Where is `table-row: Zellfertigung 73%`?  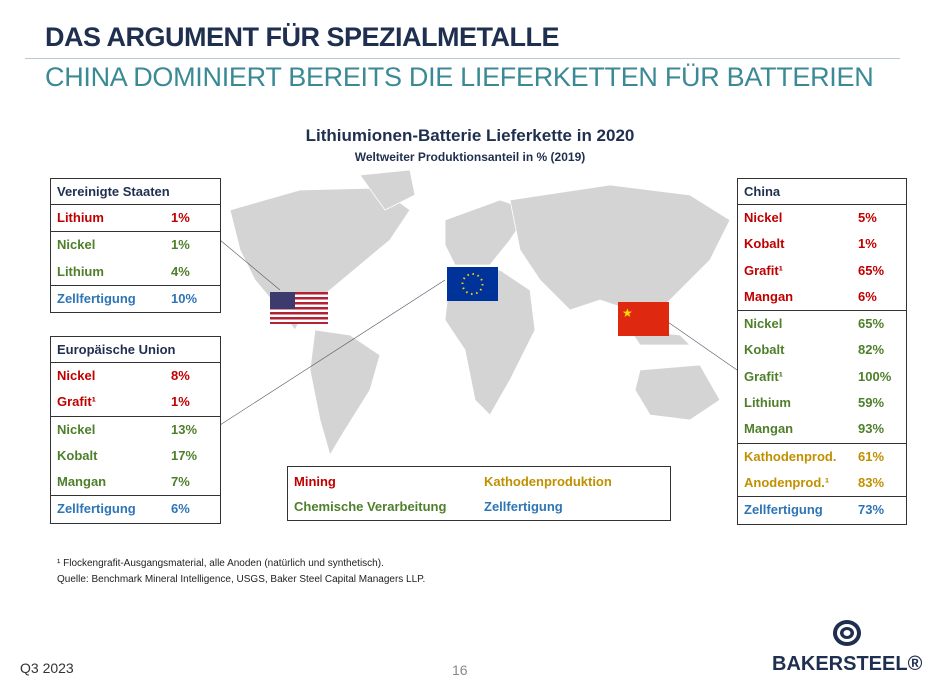
table-row: Zellfertigung 73% is located at coordinates (822, 509).